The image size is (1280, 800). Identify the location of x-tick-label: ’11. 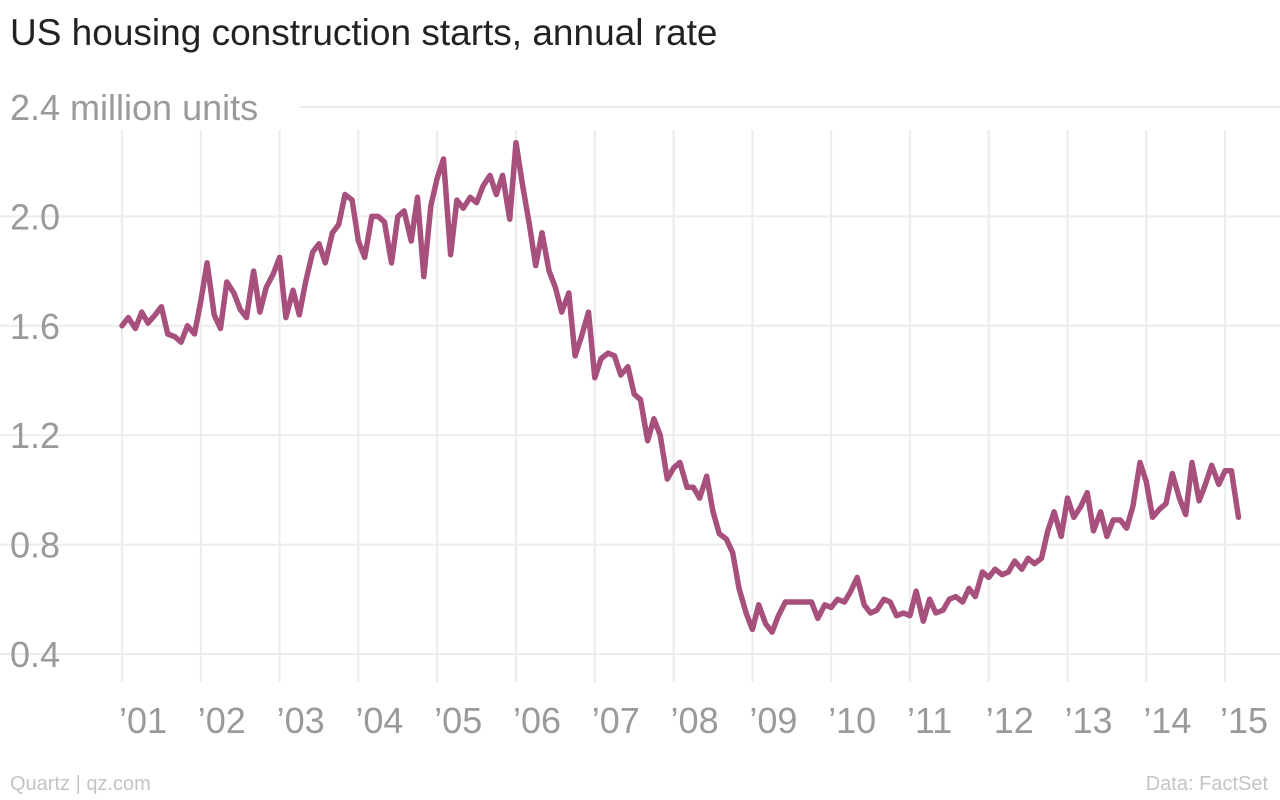
(929, 720).